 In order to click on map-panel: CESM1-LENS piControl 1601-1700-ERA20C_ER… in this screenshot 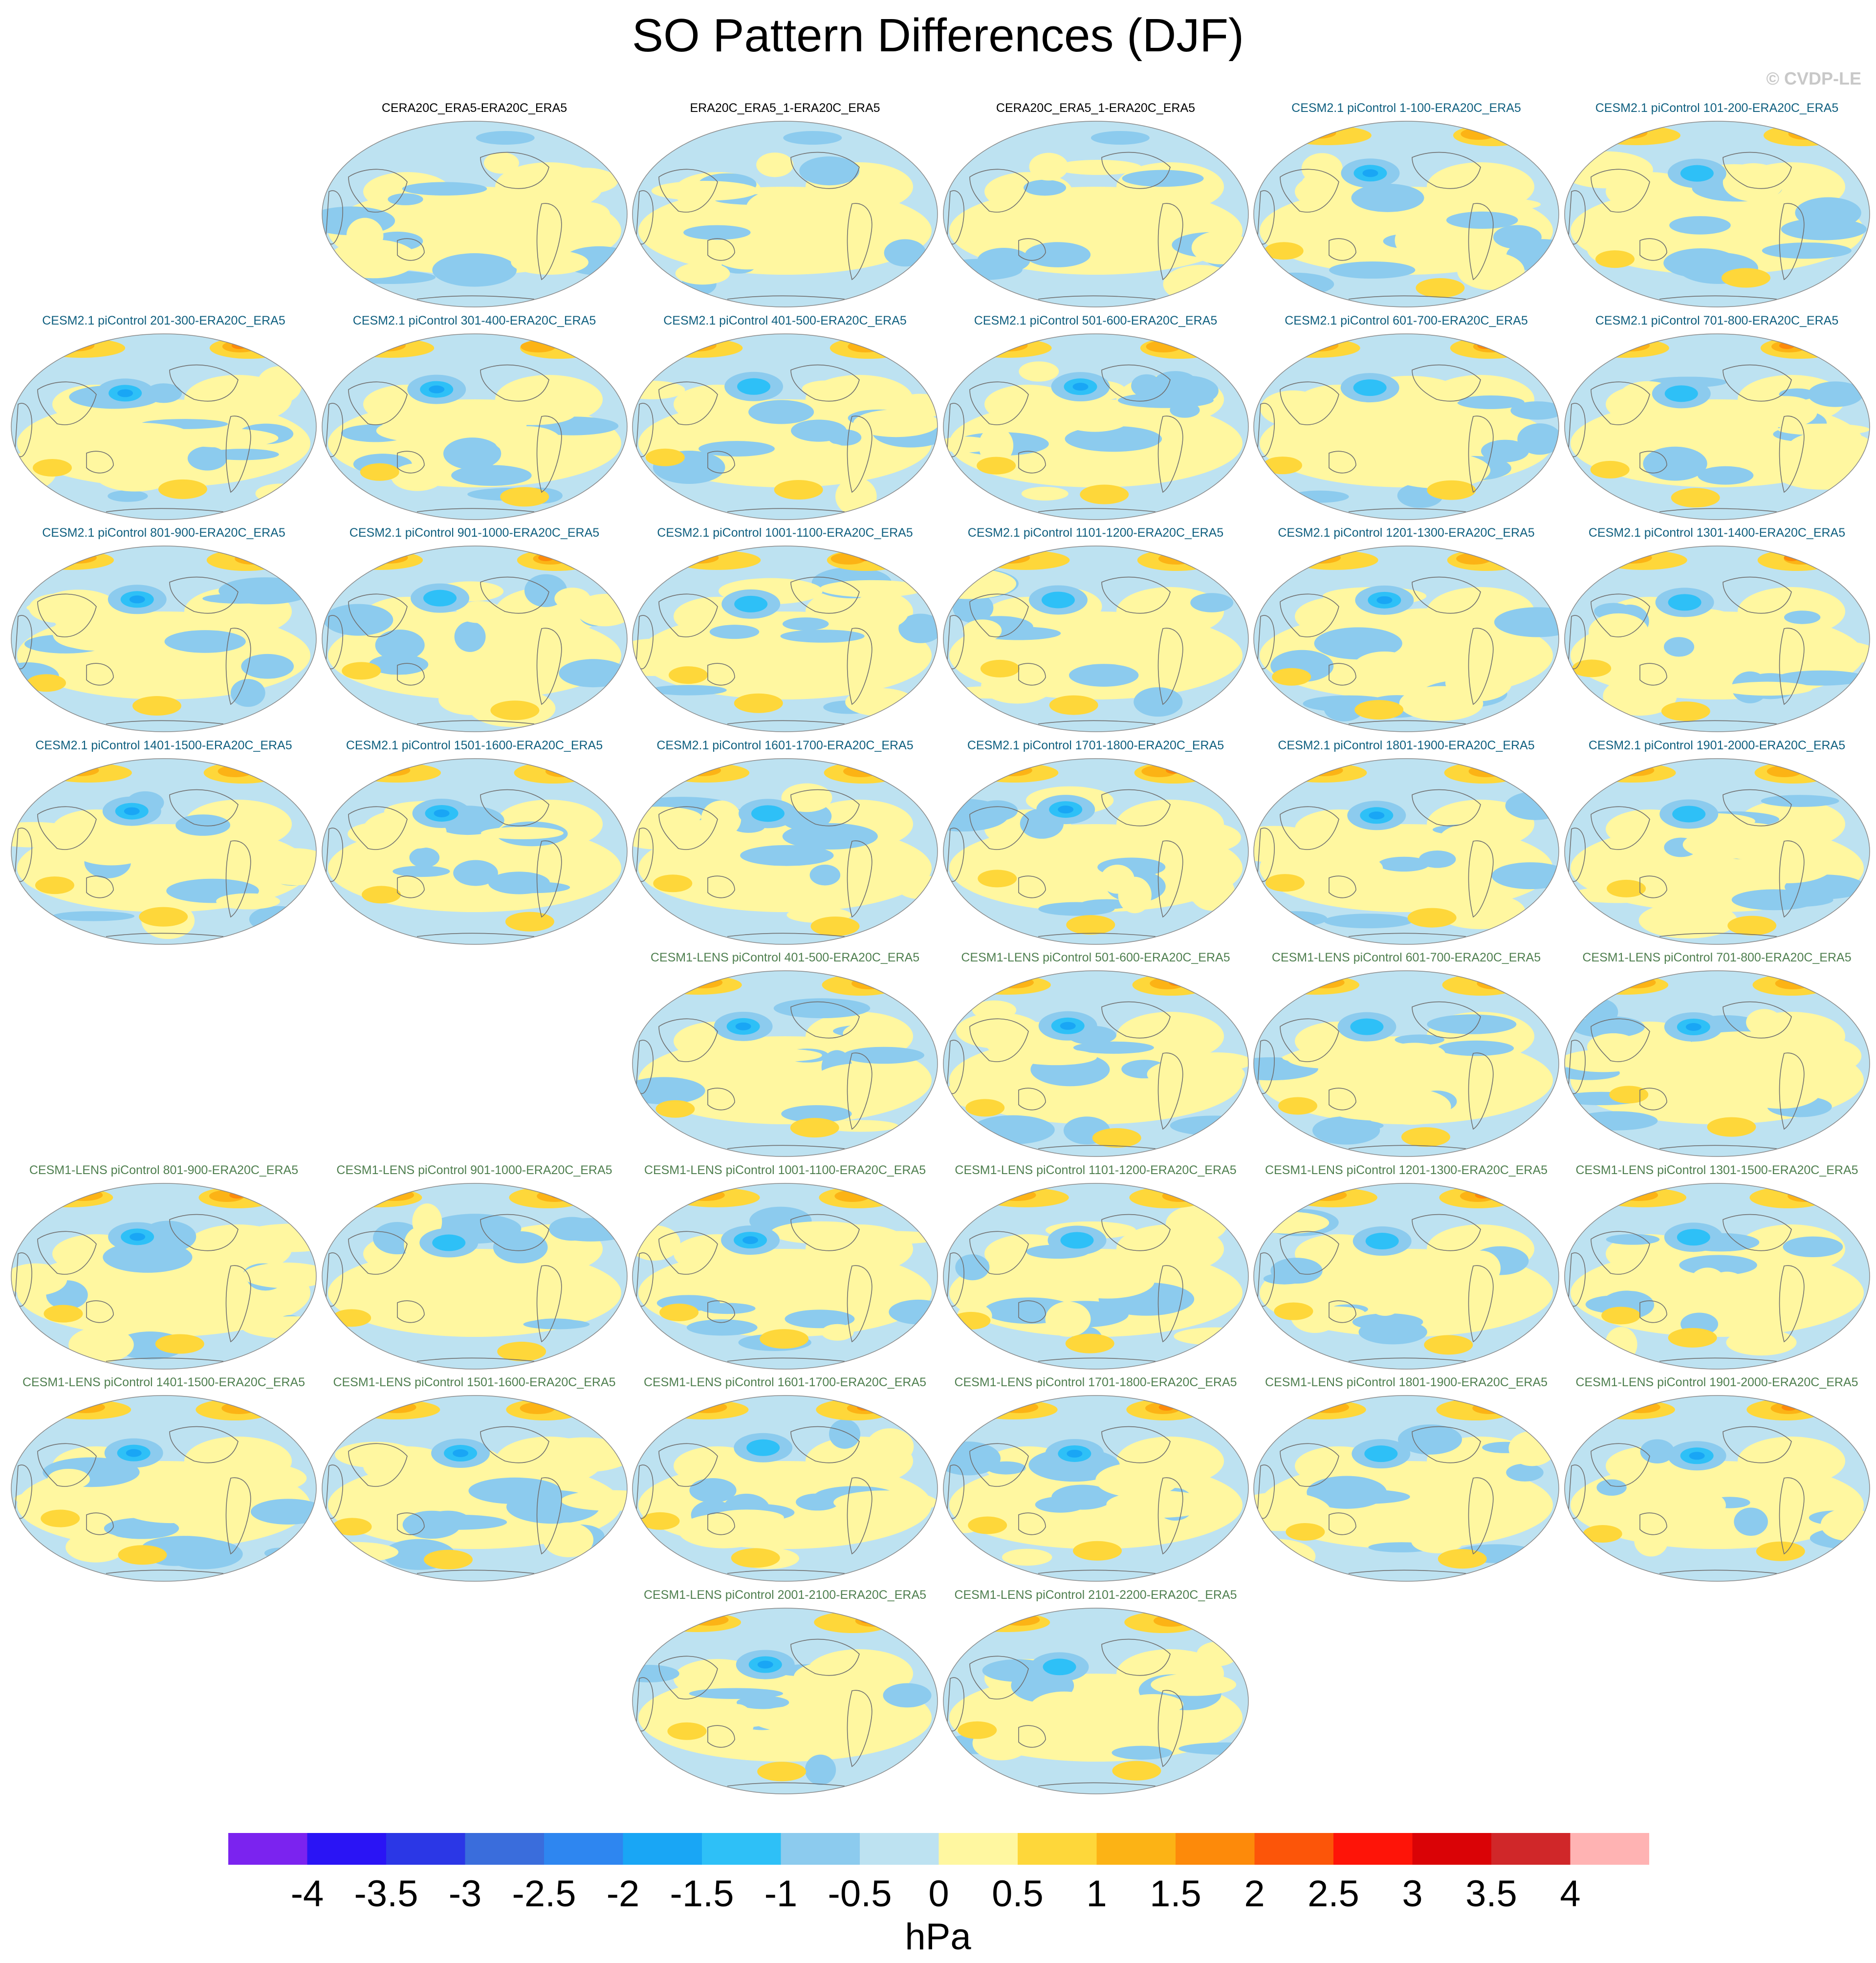, I will do `click(785, 1481)`.